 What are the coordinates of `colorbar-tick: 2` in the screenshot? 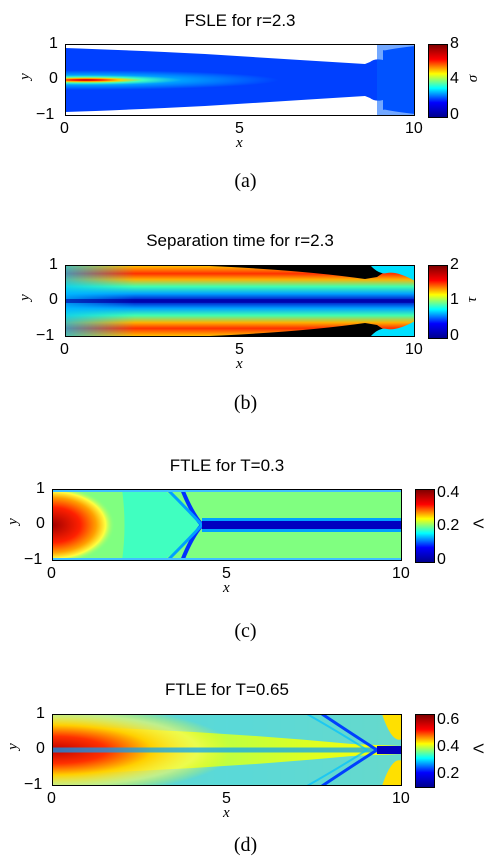 It's located at (454, 264).